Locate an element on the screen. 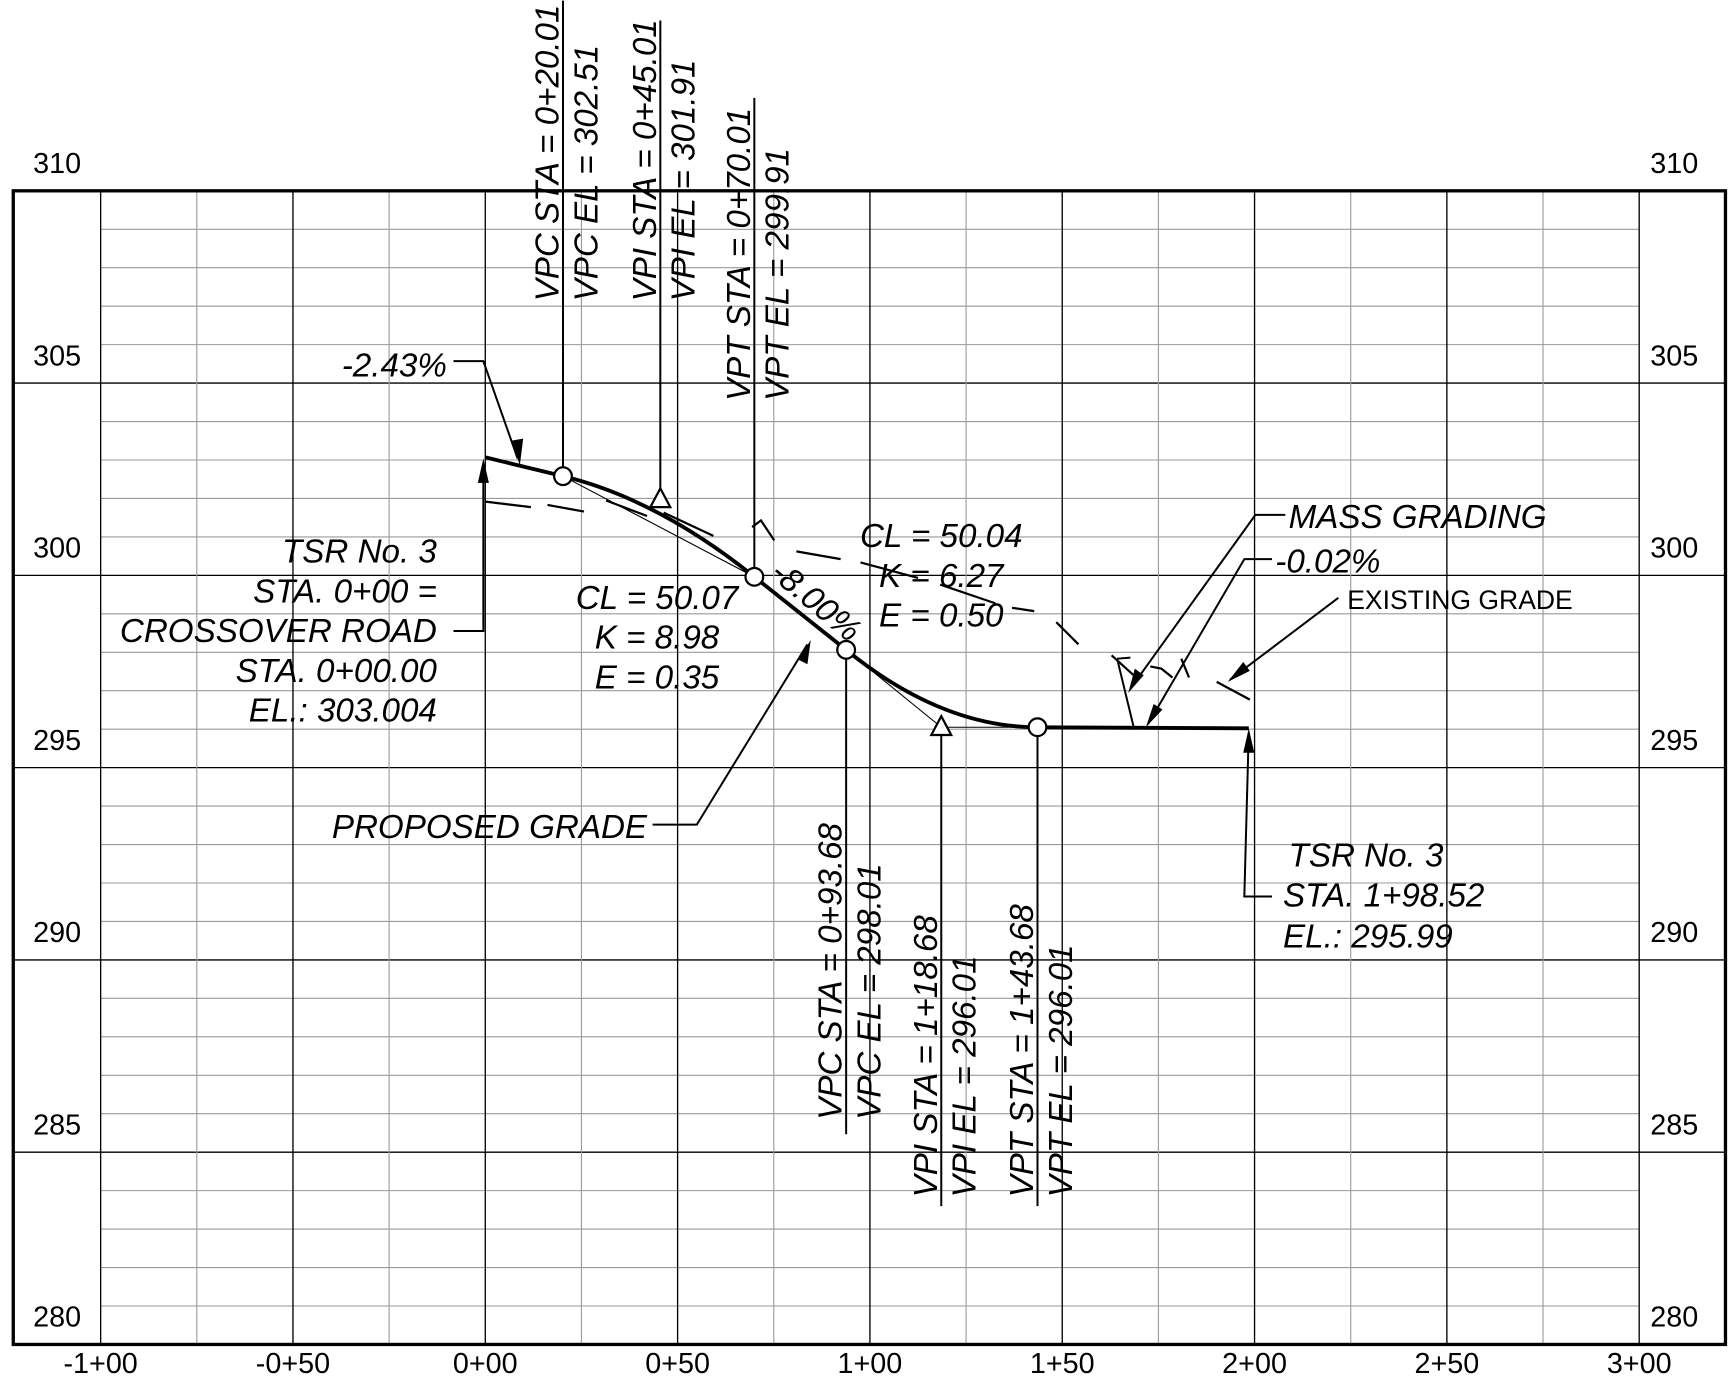  curve-label: E = 0.50 is located at coordinates (941, 616).